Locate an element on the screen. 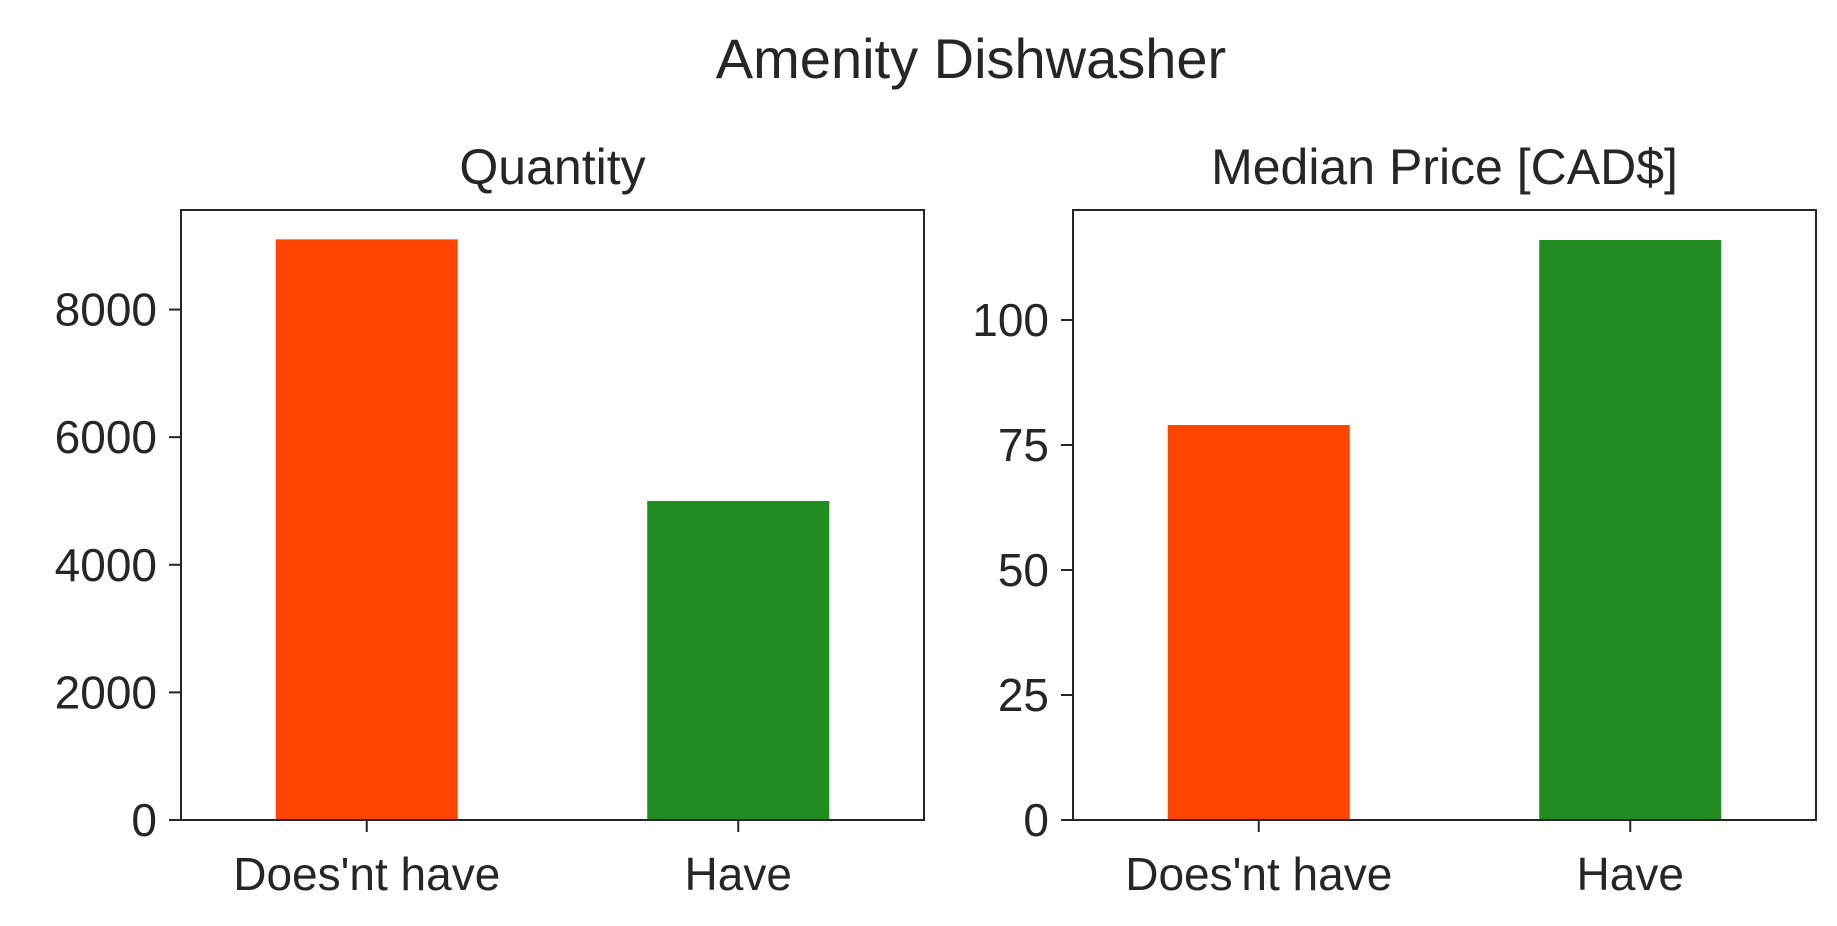 This screenshot has height=926, width=1837. y-tick-label: 4000 is located at coordinates (106, 565).